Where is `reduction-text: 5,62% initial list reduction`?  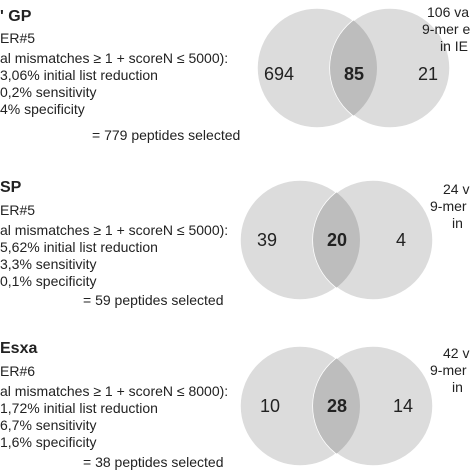 reduction-text: 5,62% initial list reduction is located at coordinates (79, 247).